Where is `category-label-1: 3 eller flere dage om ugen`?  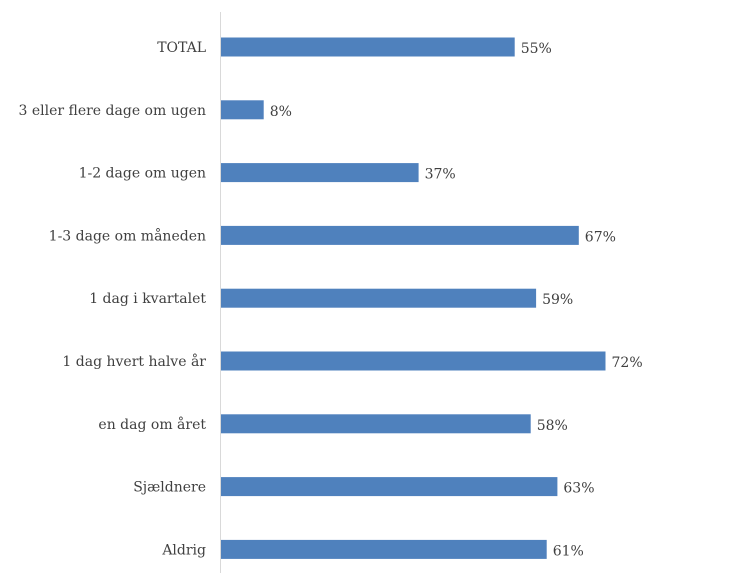 category-label-1: 3 eller flere dage om ugen is located at coordinates (112, 111).